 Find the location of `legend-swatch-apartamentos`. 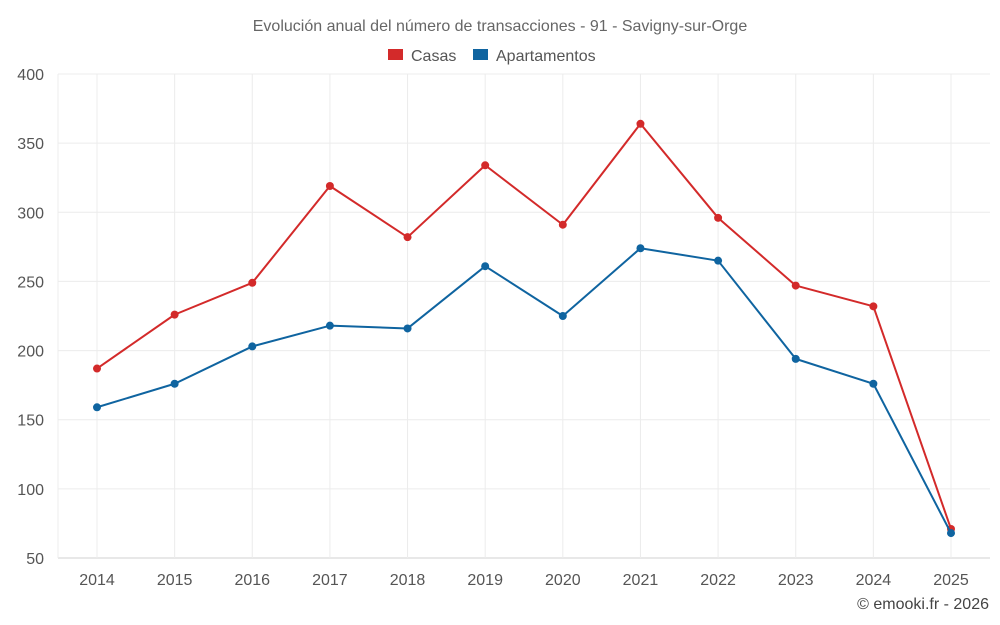

legend-swatch-apartamentos is located at coordinates (480, 54).